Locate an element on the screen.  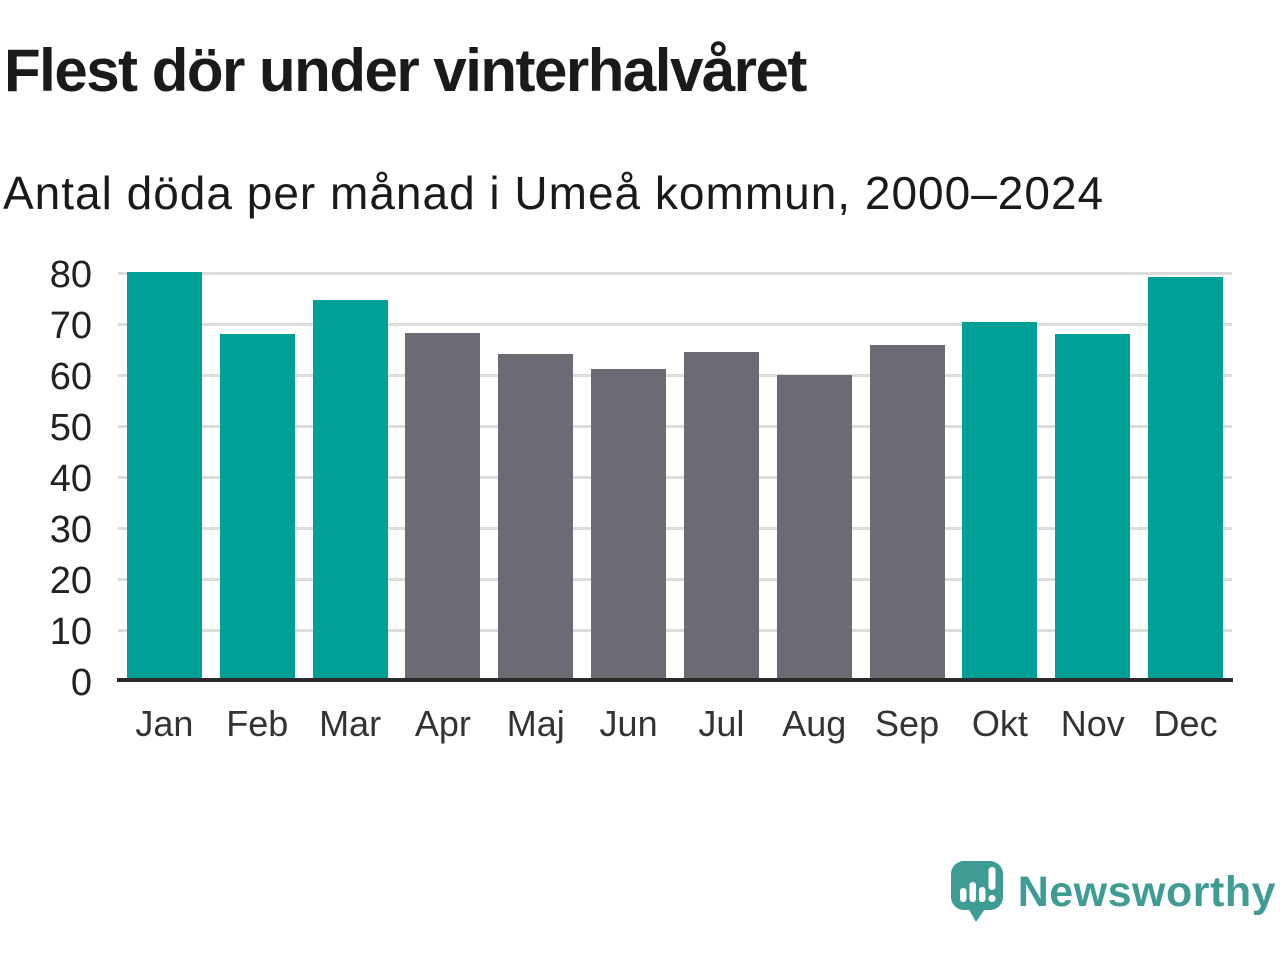
logo-exclamation-dot is located at coordinates (992, 898).